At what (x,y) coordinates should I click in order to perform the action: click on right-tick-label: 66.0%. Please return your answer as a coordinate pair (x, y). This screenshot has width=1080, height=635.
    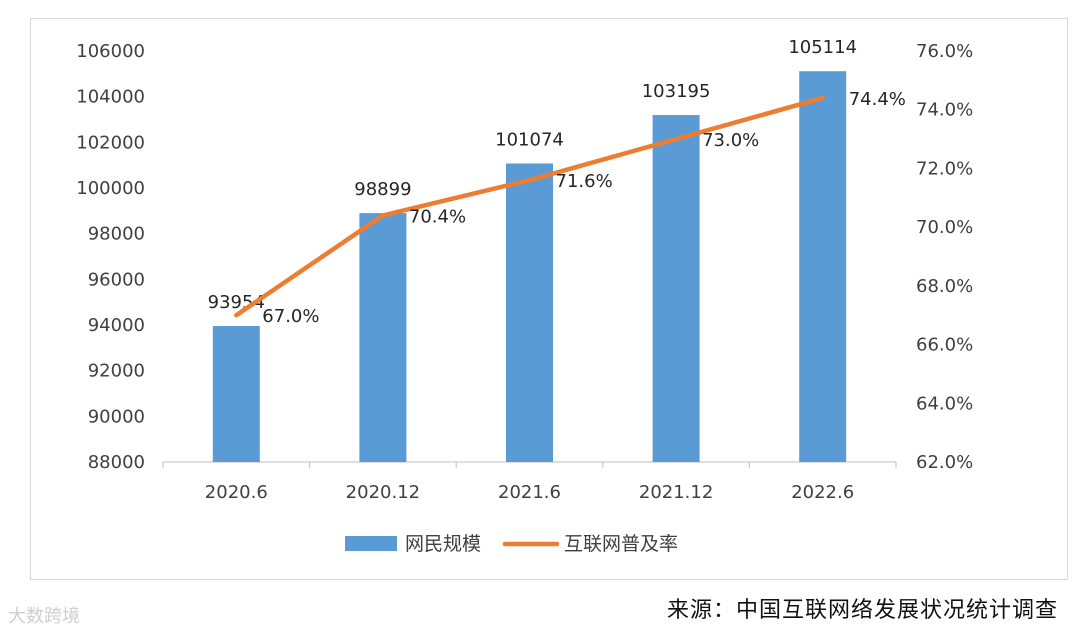
    Looking at the image, I should click on (944, 345).